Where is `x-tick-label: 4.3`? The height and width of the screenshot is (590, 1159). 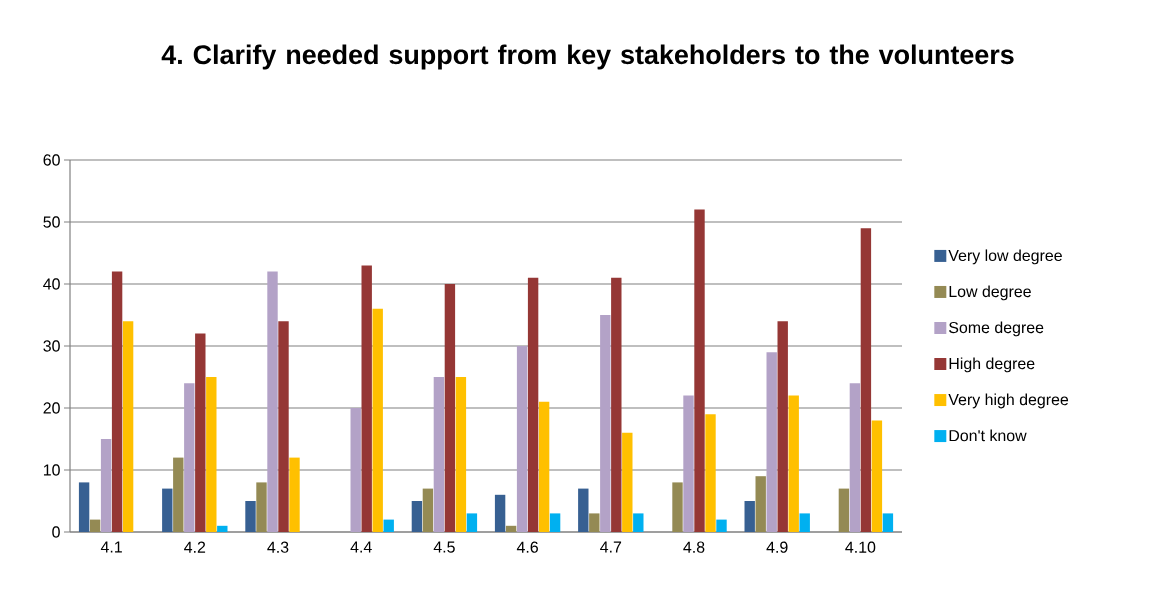 x-tick-label: 4.3 is located at coordinates (278, 547).